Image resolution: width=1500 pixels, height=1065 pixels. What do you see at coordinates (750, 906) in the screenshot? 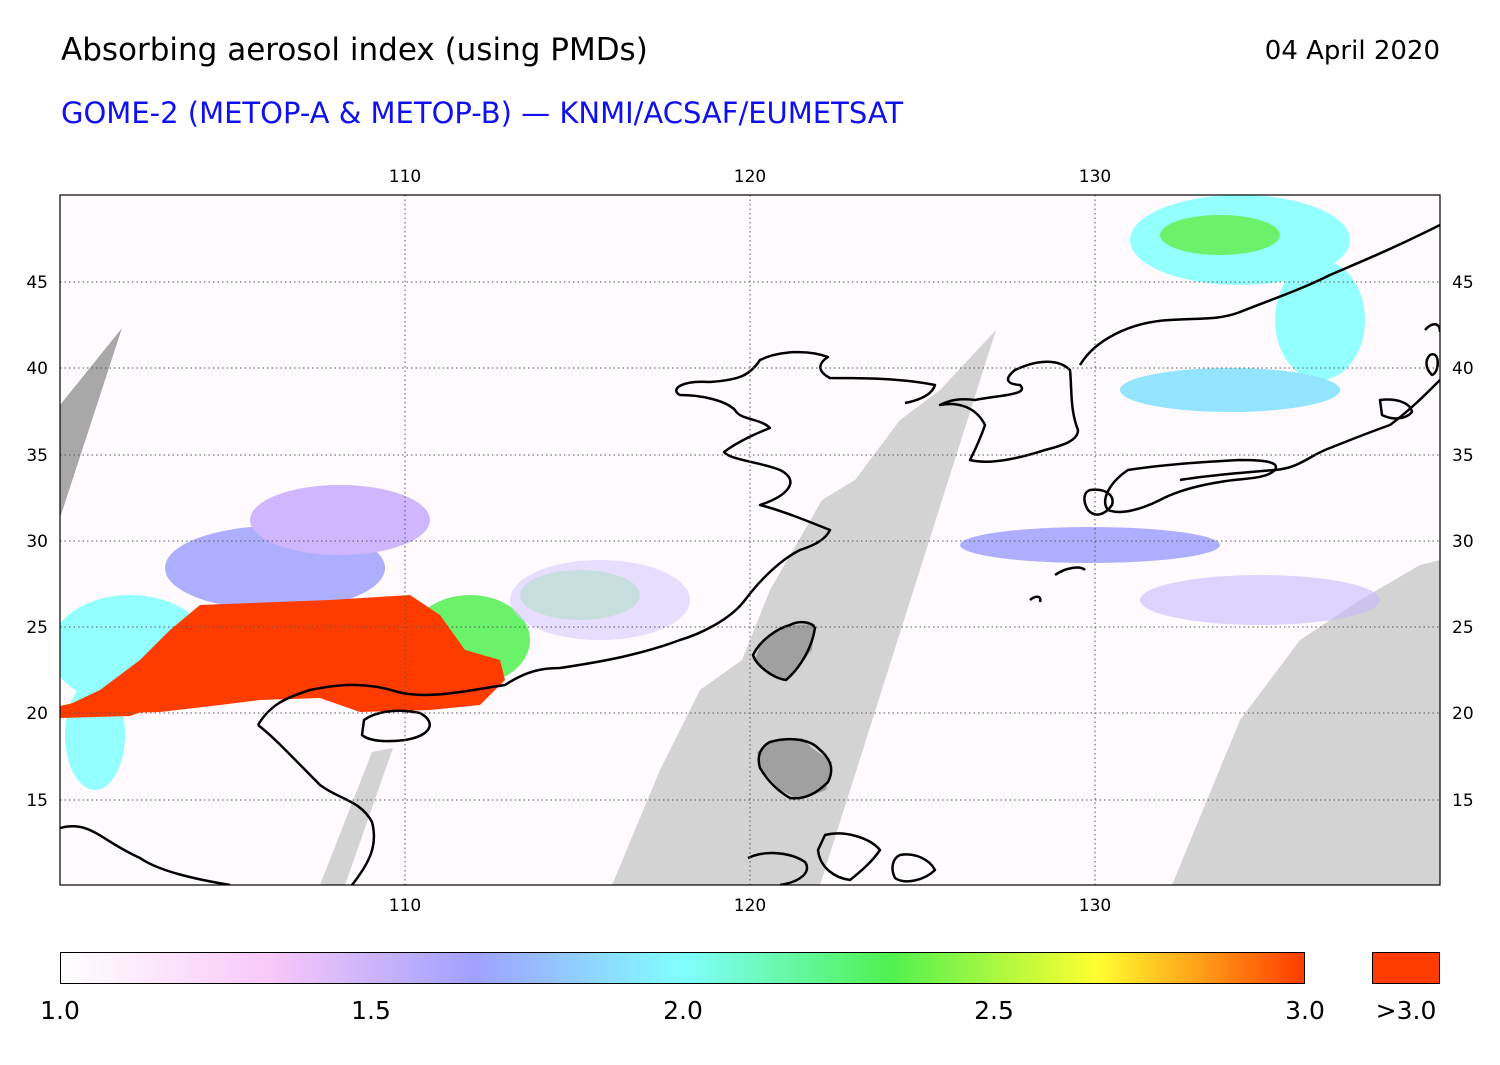
I see `lon-tick-bottom-120: 120` at bounding box center [750, 906].